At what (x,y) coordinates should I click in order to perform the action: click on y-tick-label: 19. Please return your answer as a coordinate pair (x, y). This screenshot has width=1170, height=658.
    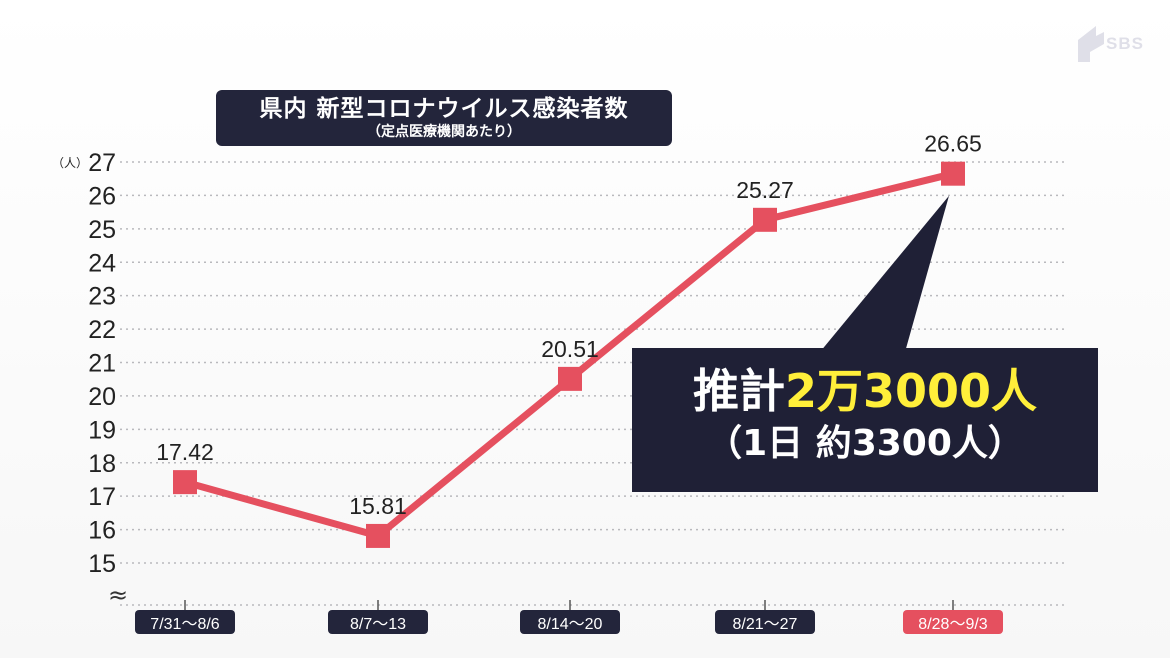
    Looking at the image, I should click on (102, 430).